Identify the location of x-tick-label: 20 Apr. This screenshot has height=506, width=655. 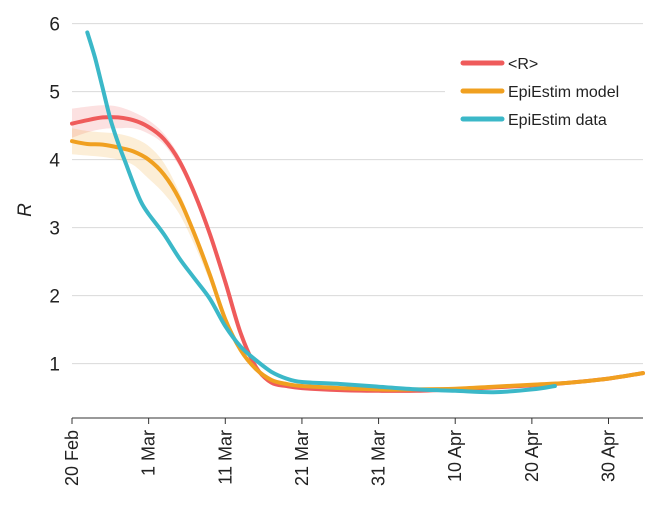
(532, 456).